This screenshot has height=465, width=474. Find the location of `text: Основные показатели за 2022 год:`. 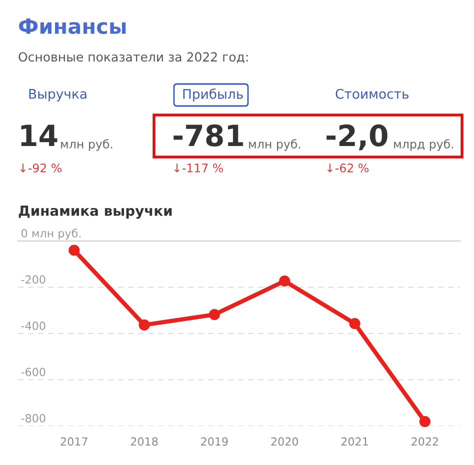

text: Основные показатели за 2022 год: is located at coordinates (133, 58).